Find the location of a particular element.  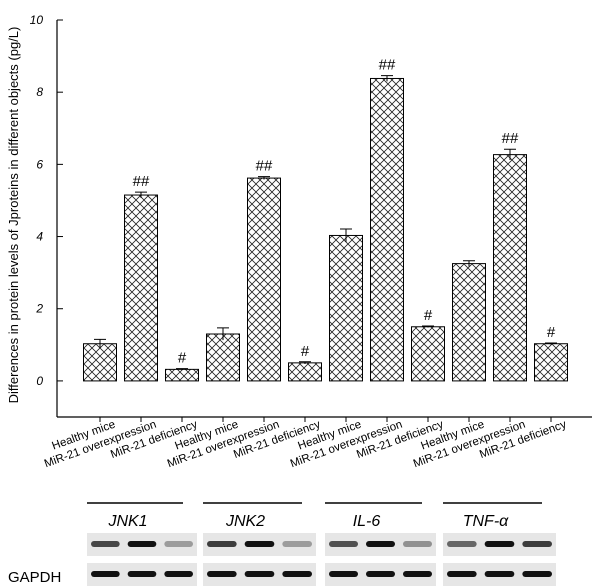

protein-label: JNK1 is located at coordinates (127, 521).